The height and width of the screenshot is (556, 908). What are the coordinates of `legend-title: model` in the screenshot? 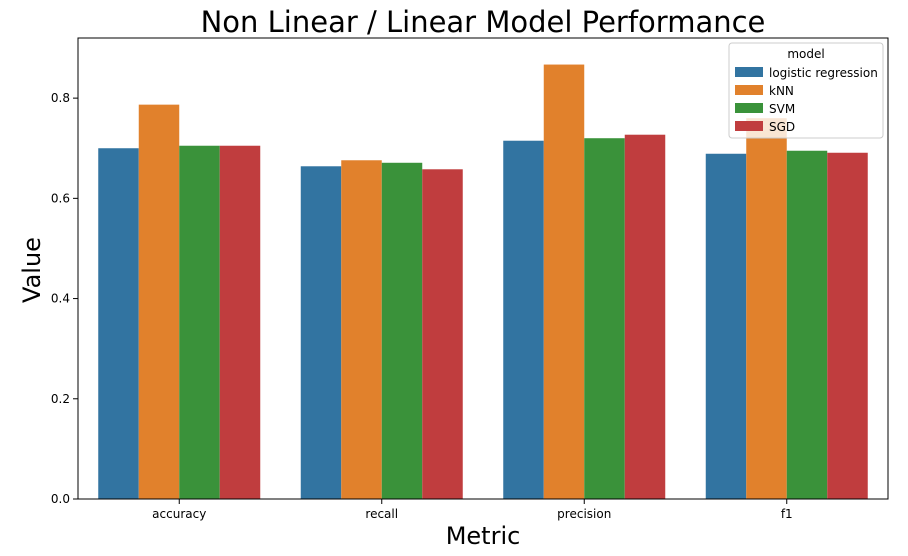 It's located at (805, 54).